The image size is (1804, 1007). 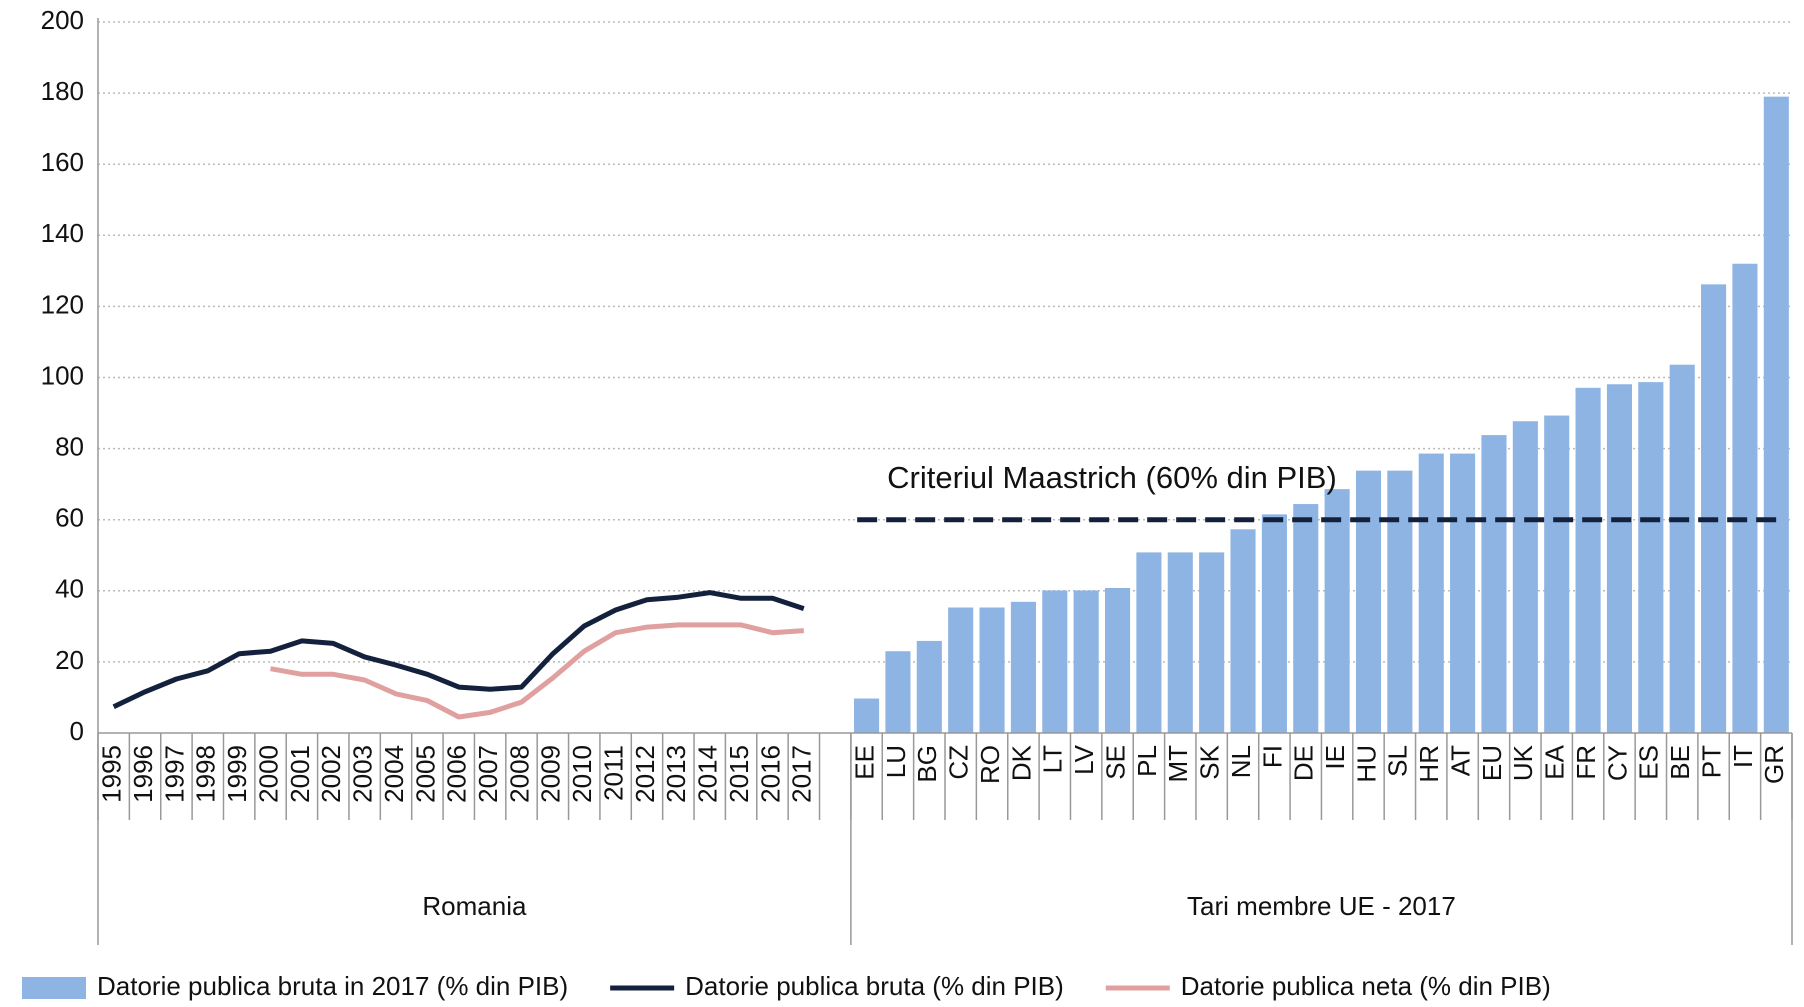 I want to click on x-tick-label: SK, so click(x=1210, y=761).